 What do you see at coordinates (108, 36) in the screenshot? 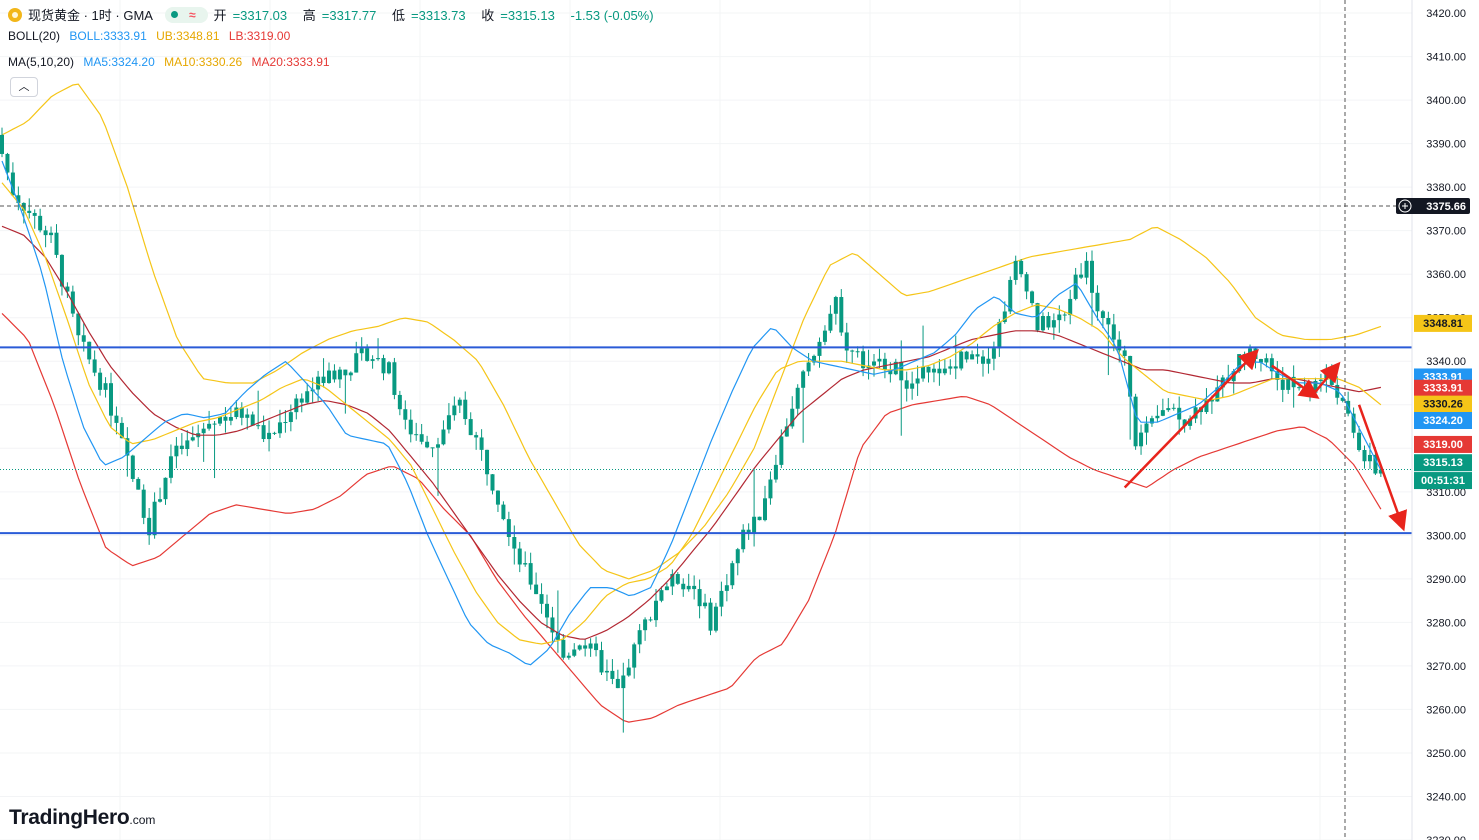
I see `boll-mid-value: BOLL:3333.91` at bounding box center [108, 36].